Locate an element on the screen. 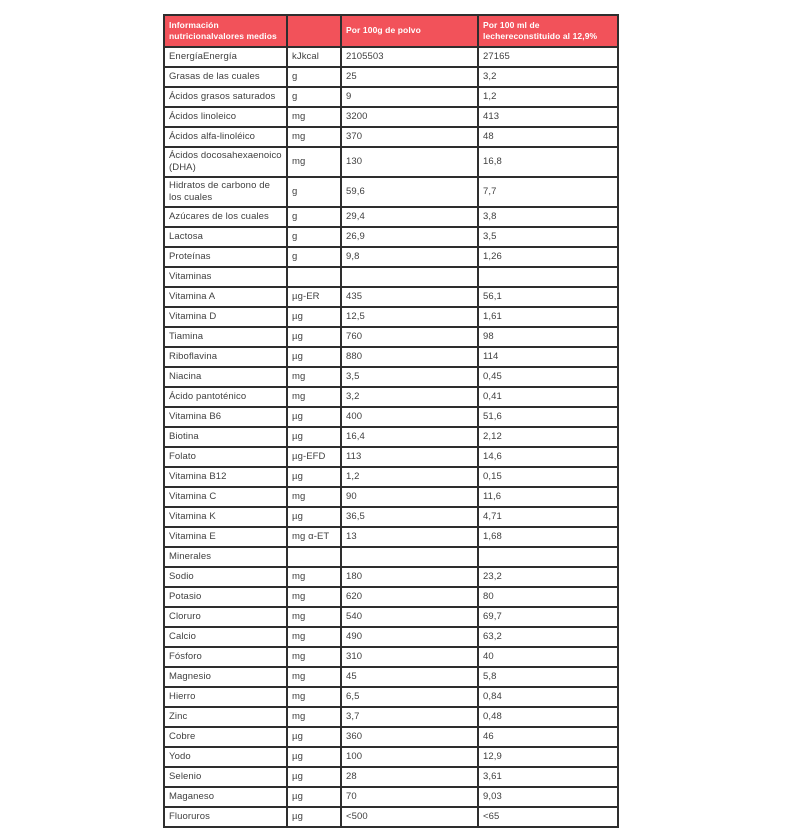  per-100ml-cell: 3,2 is located at coordinates (548, 77).